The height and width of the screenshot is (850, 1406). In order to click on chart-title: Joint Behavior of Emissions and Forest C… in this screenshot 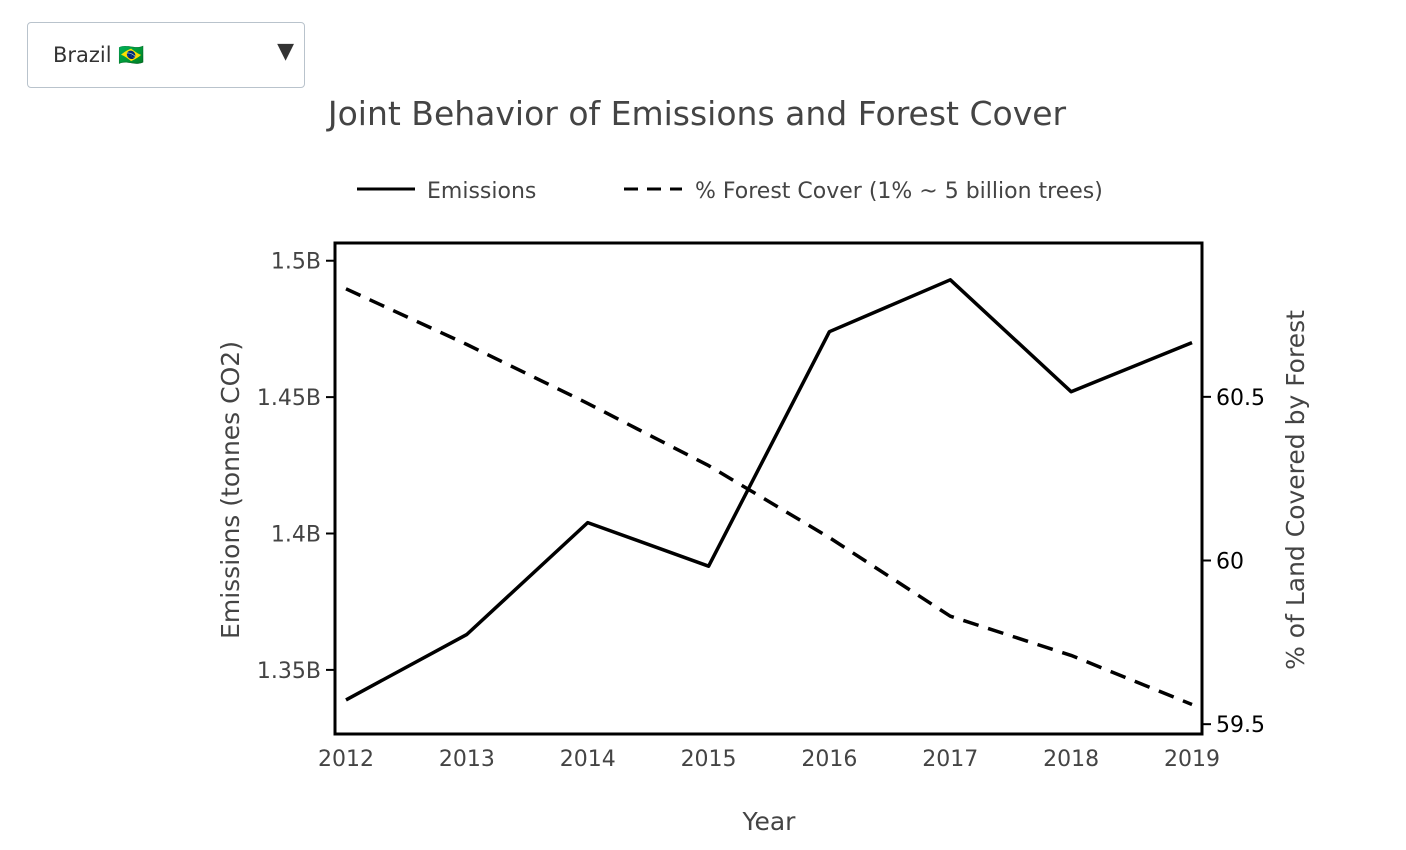, I will do `click(696, 113)`.